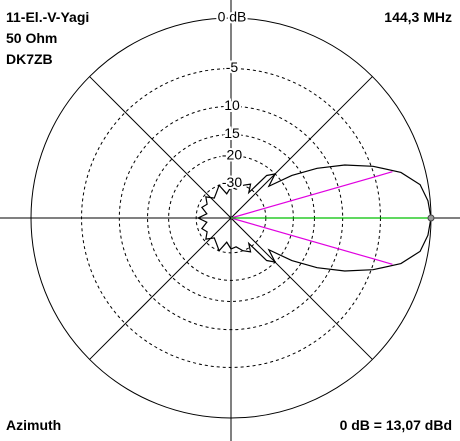 The image size is (460, 441). I want to click on r-tick-label: -30, so click(232, 182).